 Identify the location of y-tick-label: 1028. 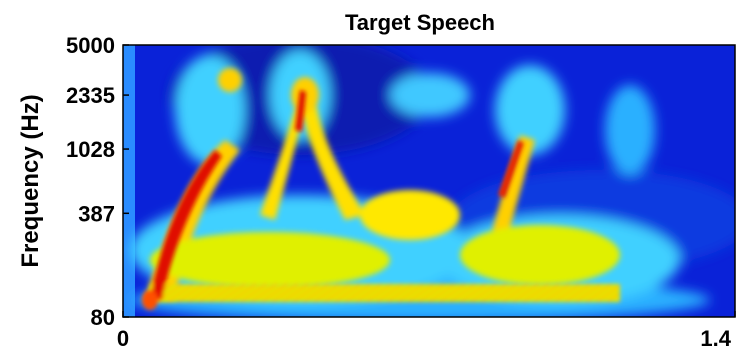
(90, 149).